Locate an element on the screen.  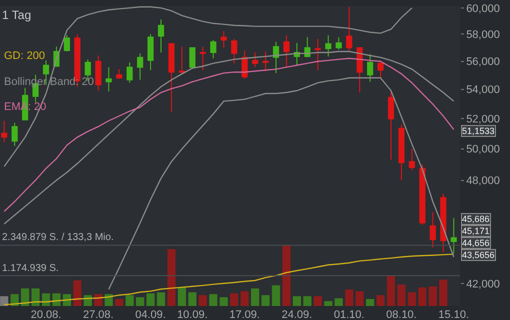
y-tick-label: 56,000 is located at coordinates (483, 62).